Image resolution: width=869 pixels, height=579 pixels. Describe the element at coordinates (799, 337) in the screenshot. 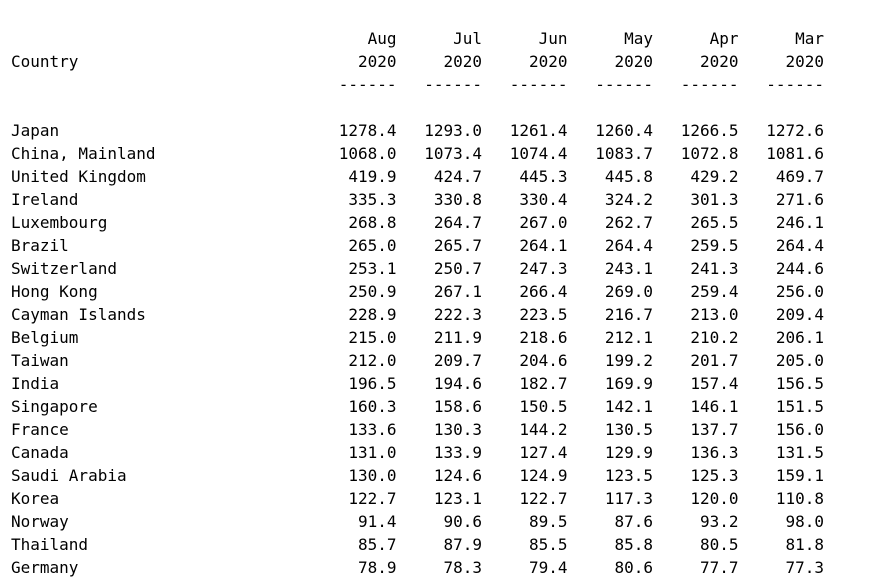

I see `value-cell: 206.1` at that location.